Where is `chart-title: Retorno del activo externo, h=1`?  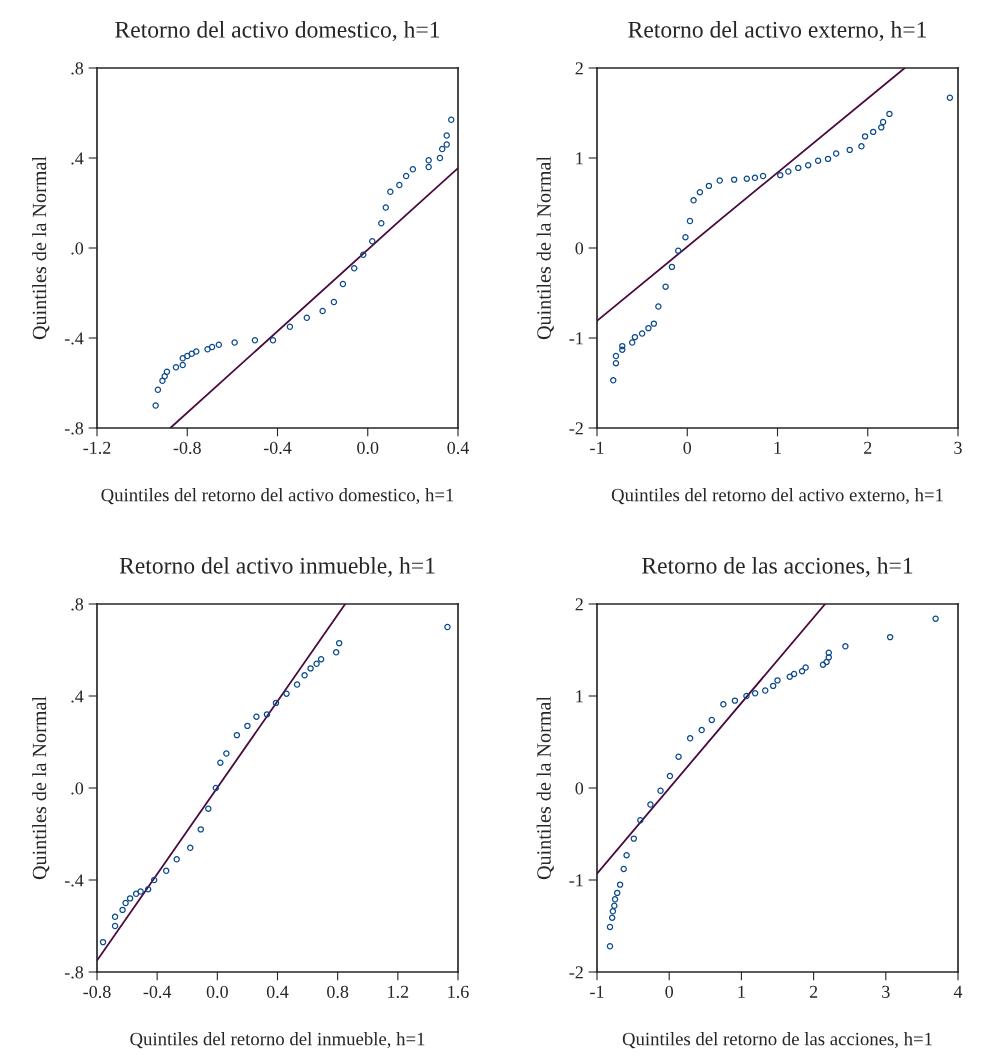
chart-title: Retorno del activo externo, h=1 is located at coordinates (777, 31).